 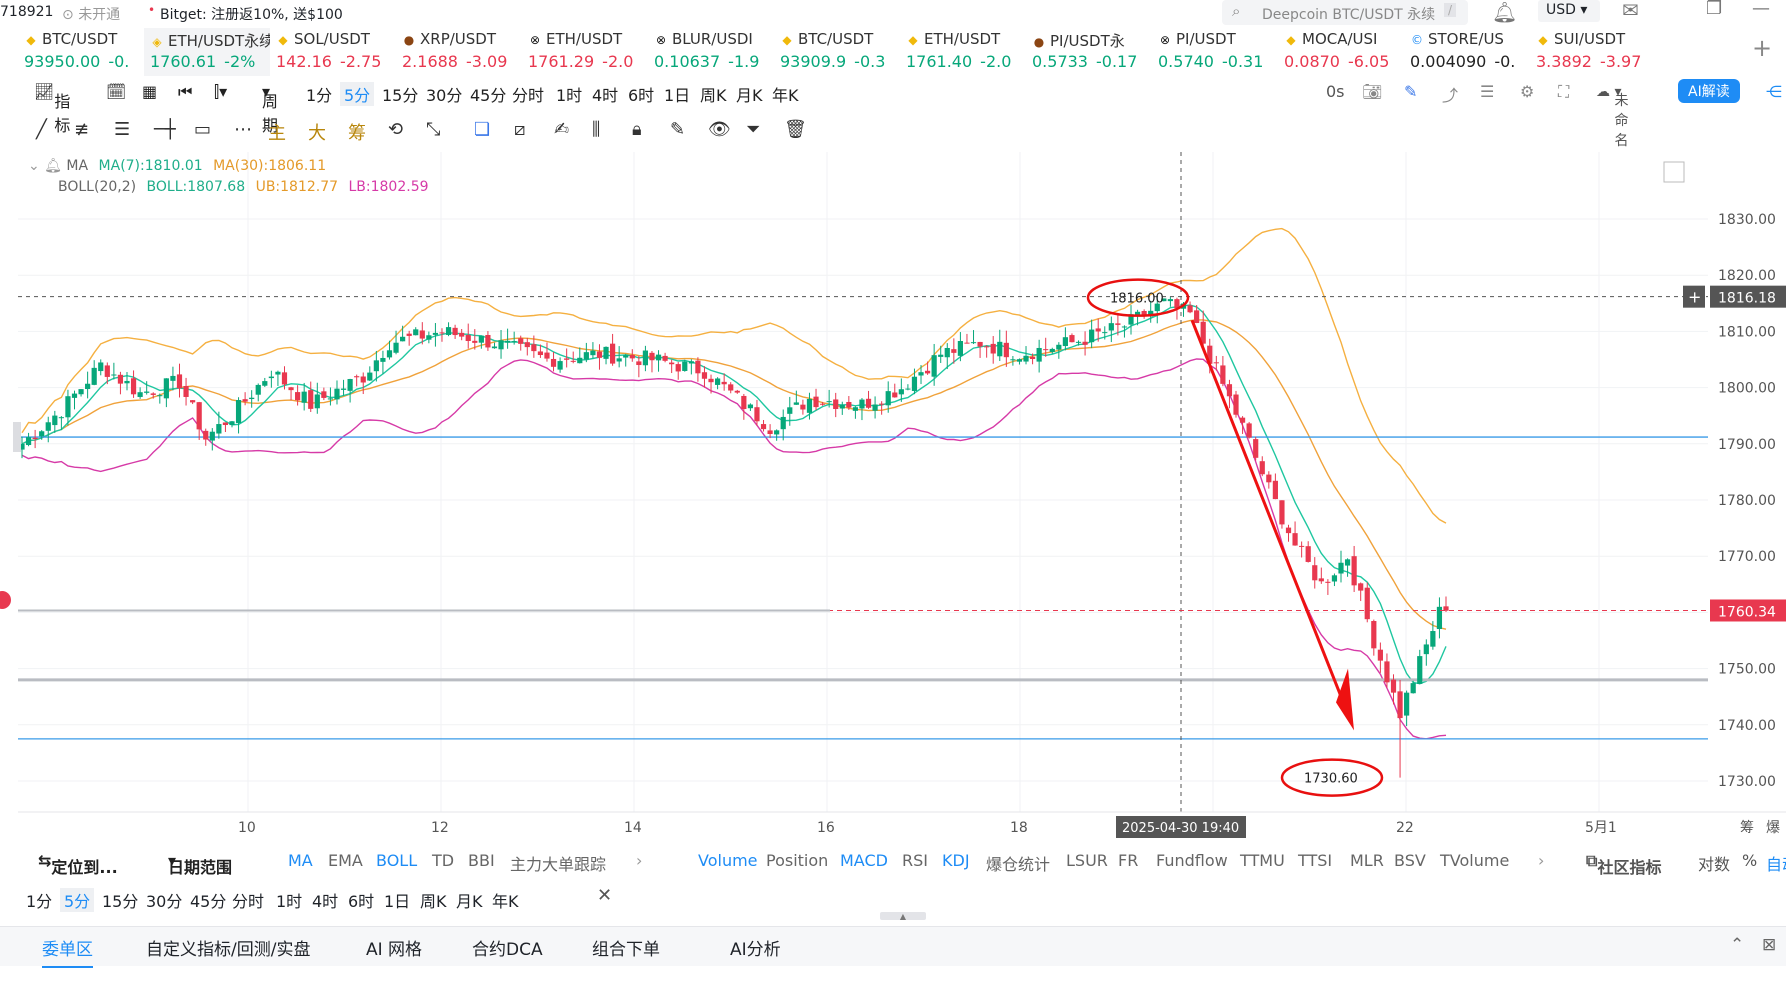 What do you see at coordinates (397, 860) in the screenshot?
I see `main-indicator-2: BOLL` at bounding box center [397, 860].